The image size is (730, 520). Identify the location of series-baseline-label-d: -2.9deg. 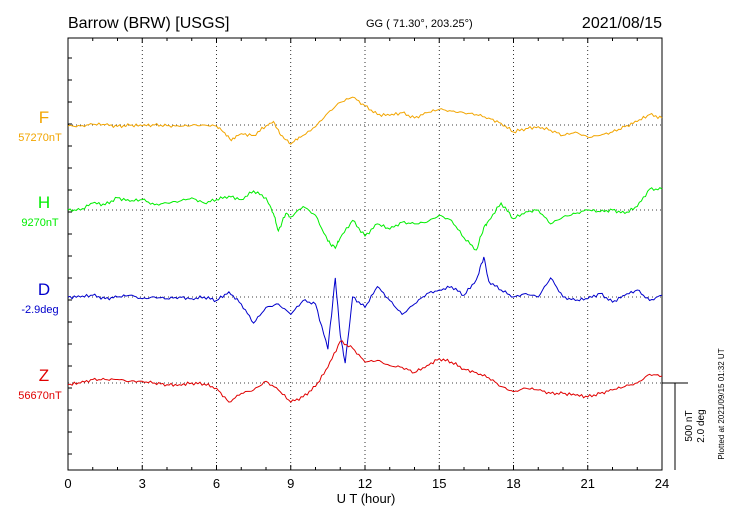
(39, 310).